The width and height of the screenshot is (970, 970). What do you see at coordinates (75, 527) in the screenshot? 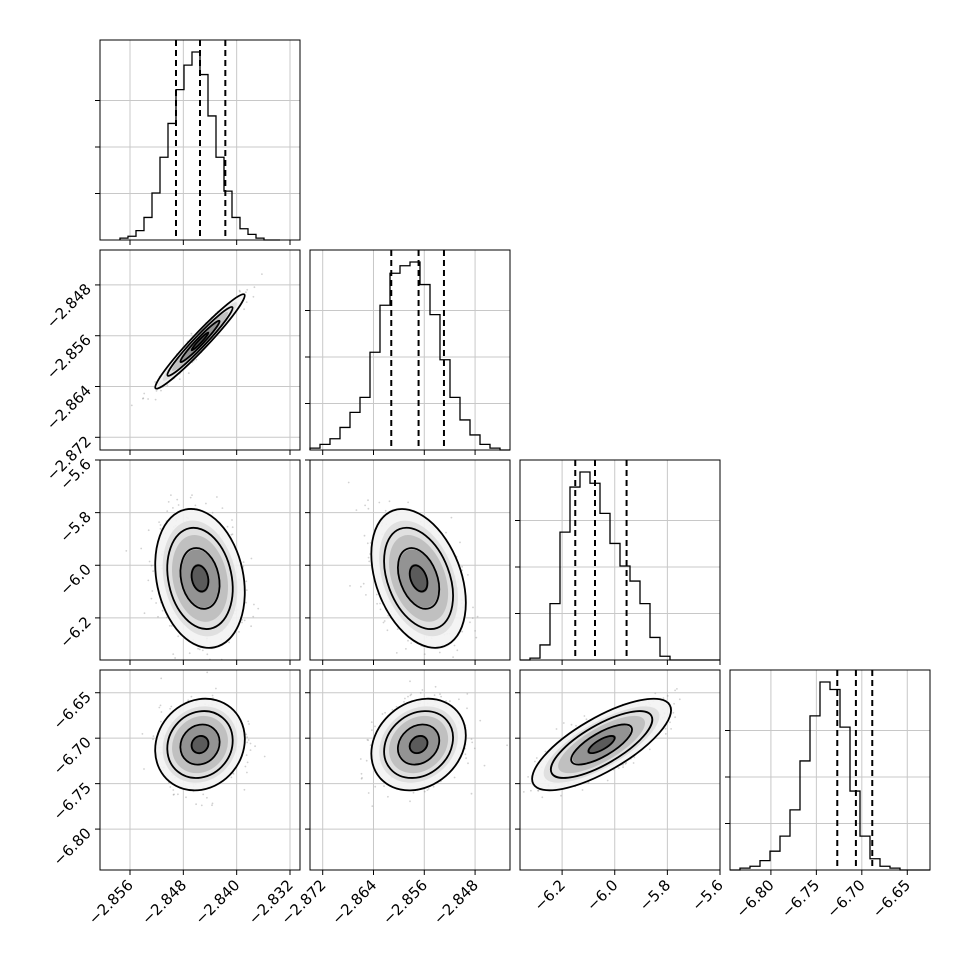
I see `y-tick-label: −5.8` at bounding box center [75, 527].